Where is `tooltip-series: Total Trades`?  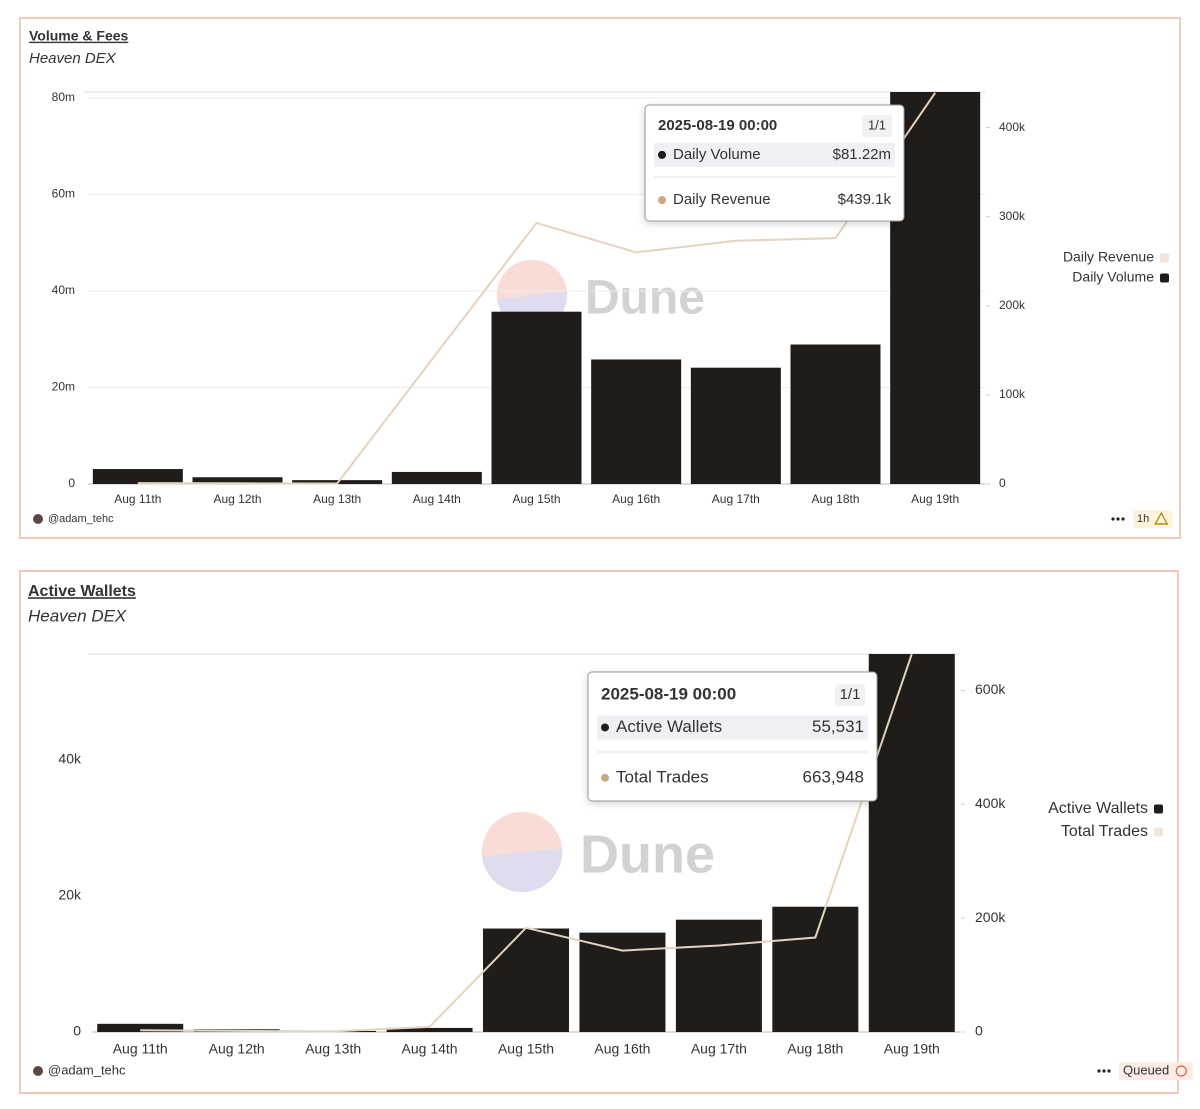 tooltip-series: Total Trades is located at coordinates (662, 776).